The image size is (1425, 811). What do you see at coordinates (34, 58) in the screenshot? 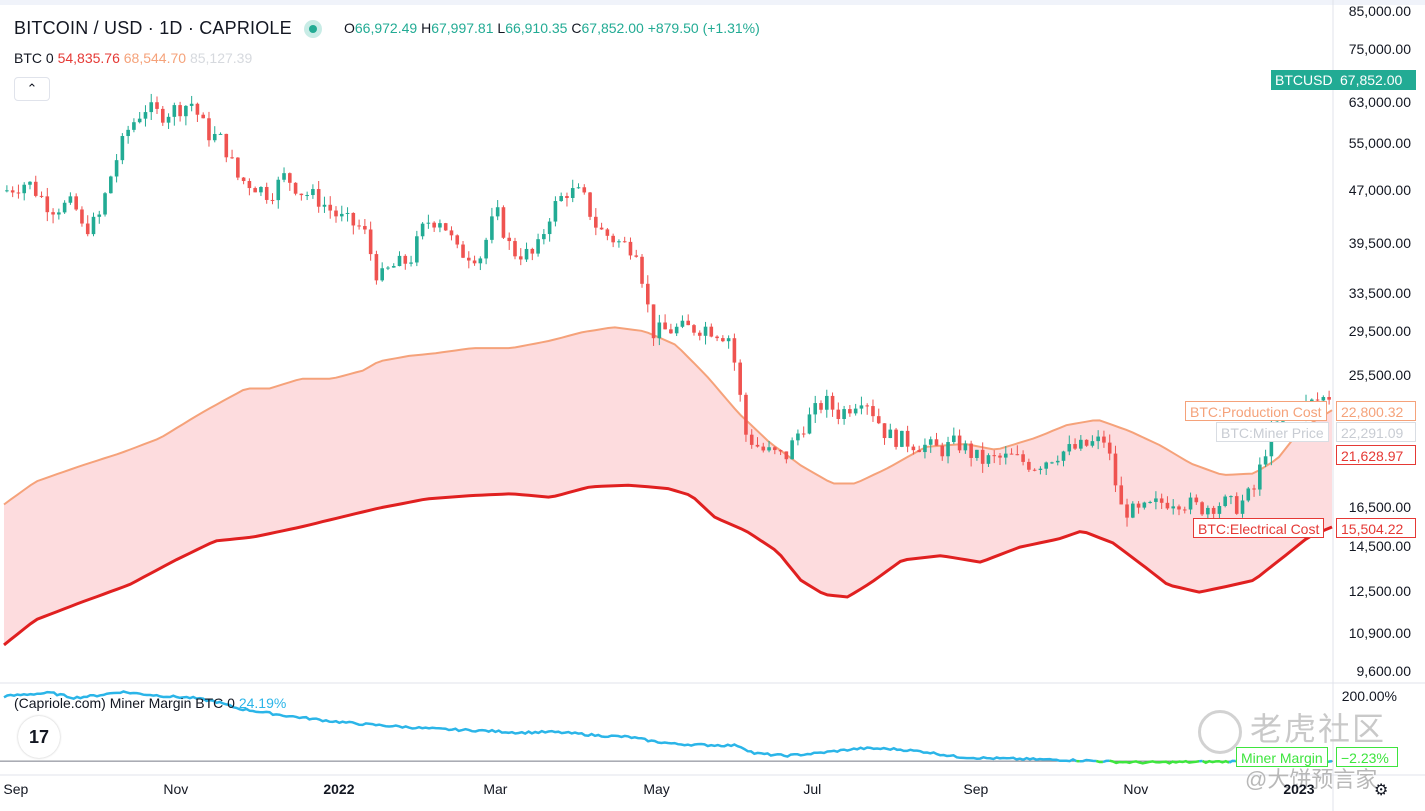
I see `indicator-name: BTC 0` at bounding box center [34, 58].